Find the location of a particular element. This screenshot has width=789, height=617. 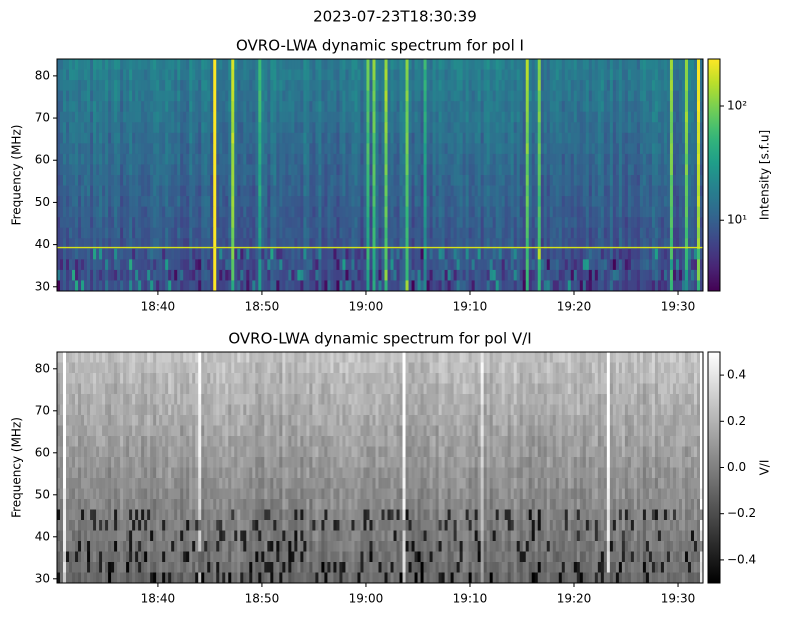

y-tick-label: 80 is located at coordinates (42, 75).